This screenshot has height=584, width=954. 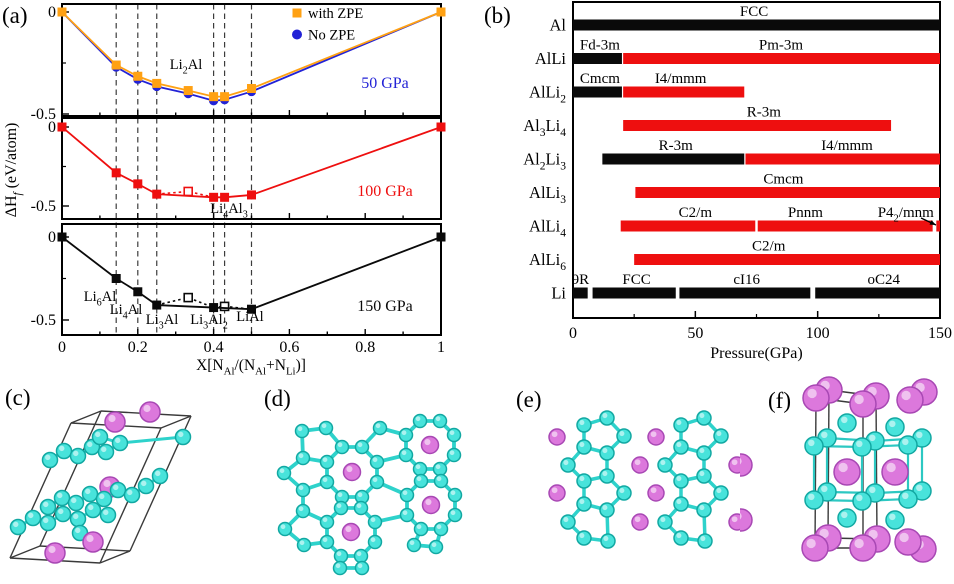 I want to click on phase-label: Pm-3m, so click(x=781, y=46).